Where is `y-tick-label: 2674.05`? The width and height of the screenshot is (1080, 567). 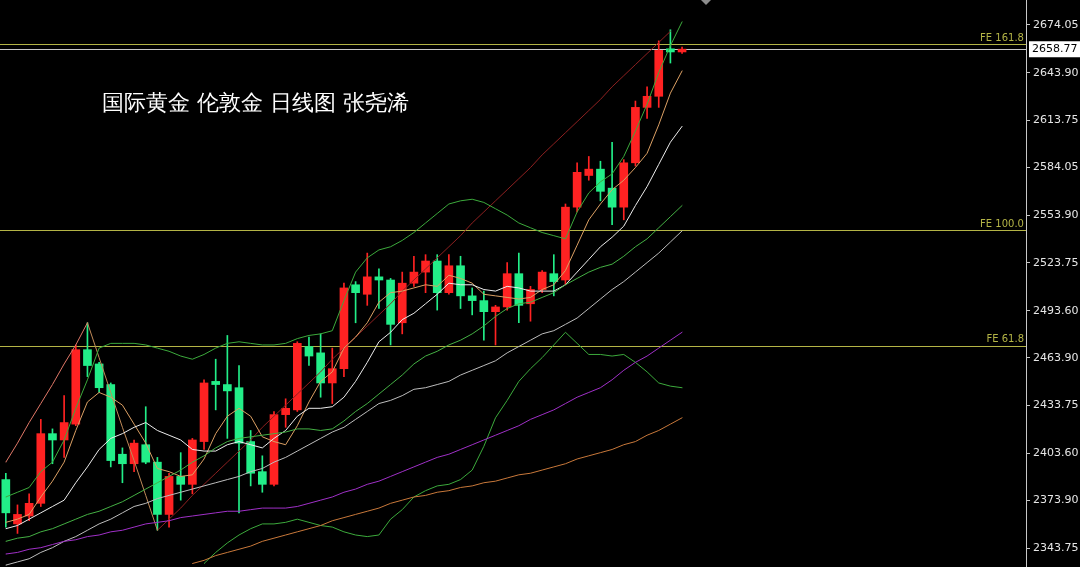 y-tick-label: 2674.05 is located at coordinates (1056, 24).